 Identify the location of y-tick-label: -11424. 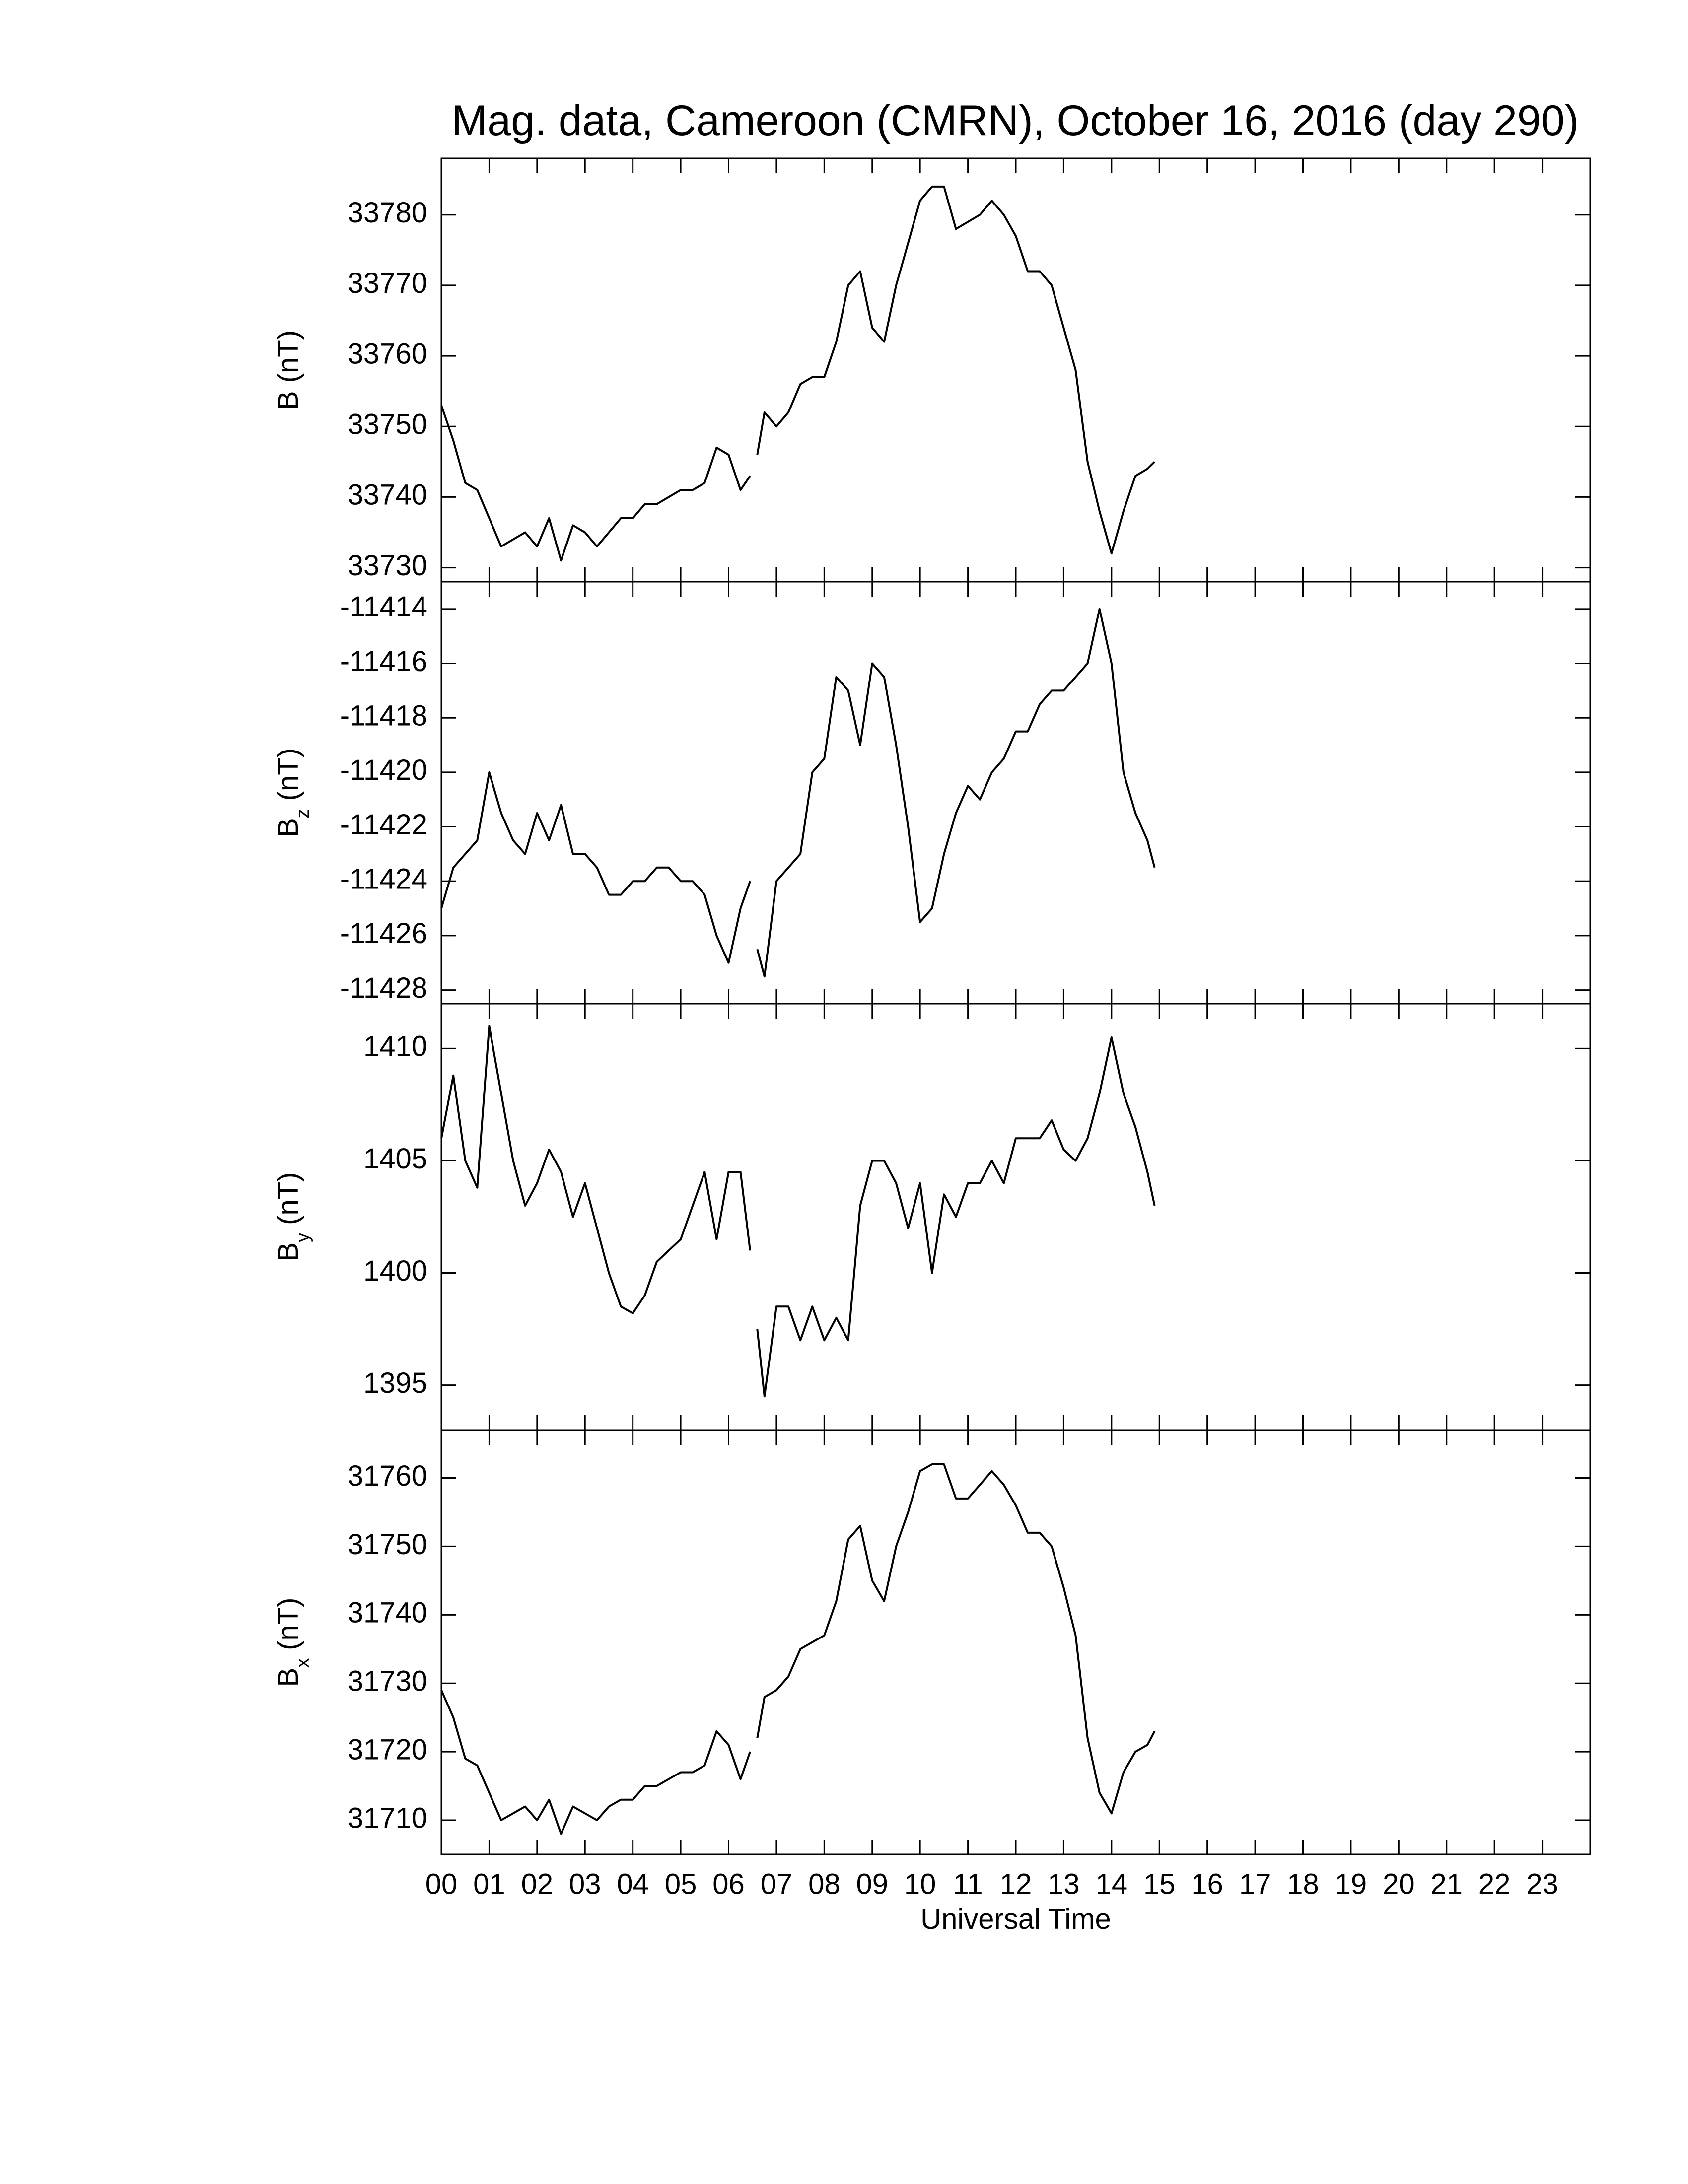
(383, 879).